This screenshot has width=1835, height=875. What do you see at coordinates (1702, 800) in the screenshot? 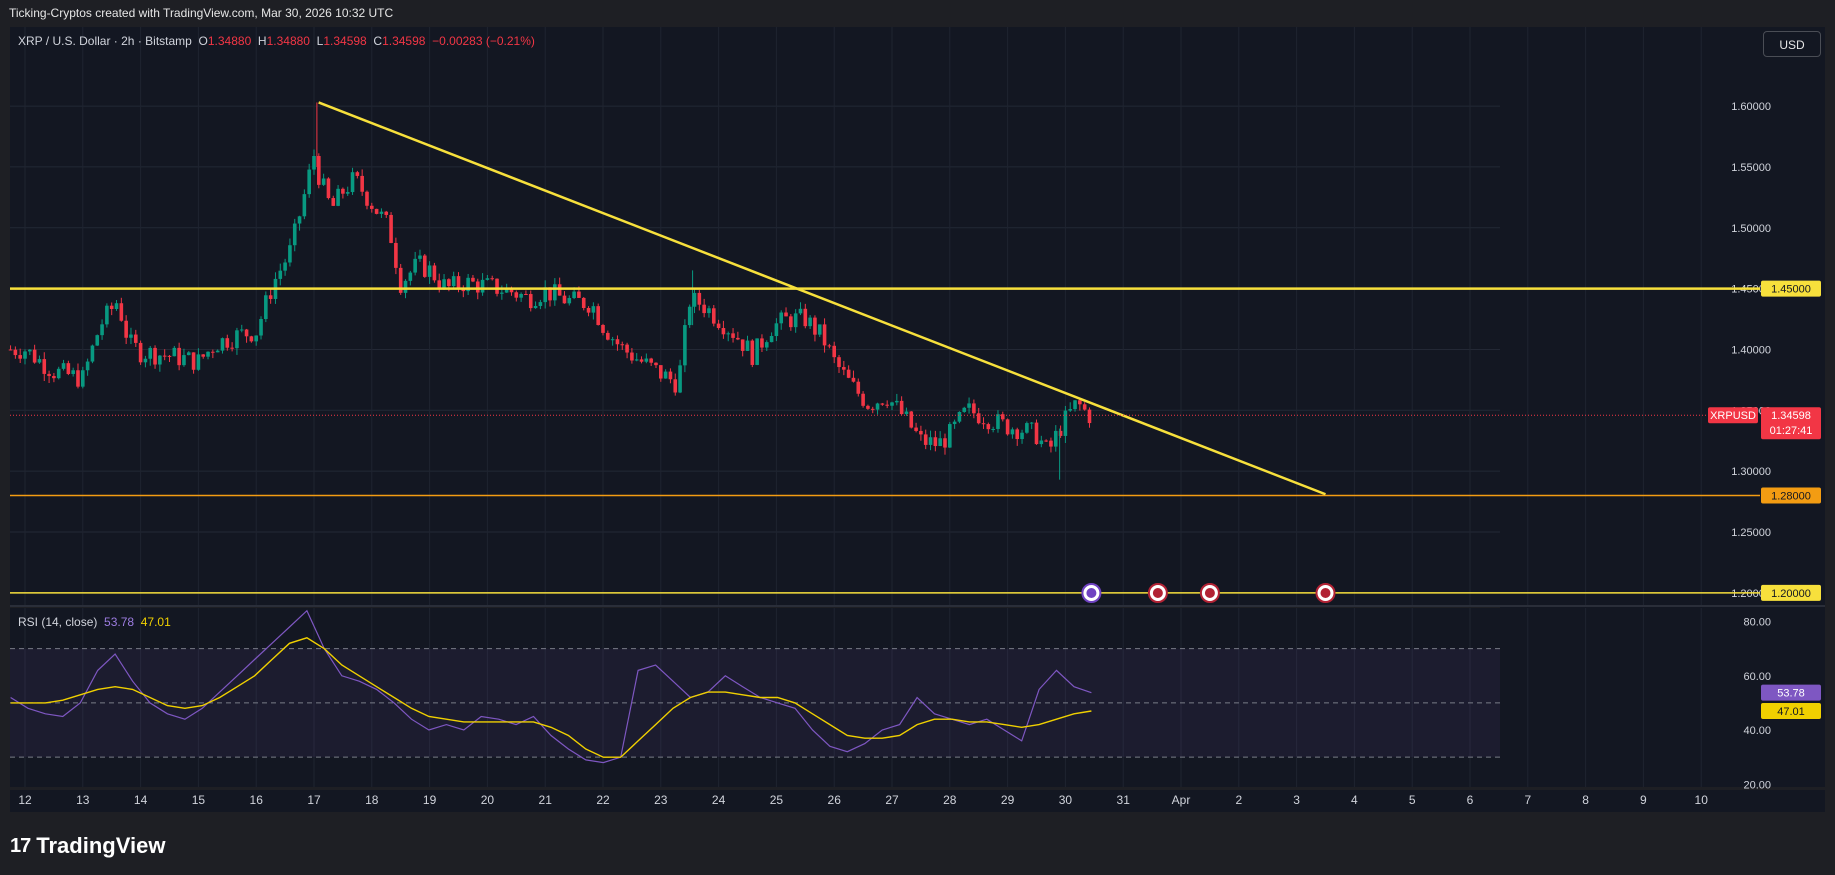
I see `time-tick-label: 10` at bounding box center [1702, 800].